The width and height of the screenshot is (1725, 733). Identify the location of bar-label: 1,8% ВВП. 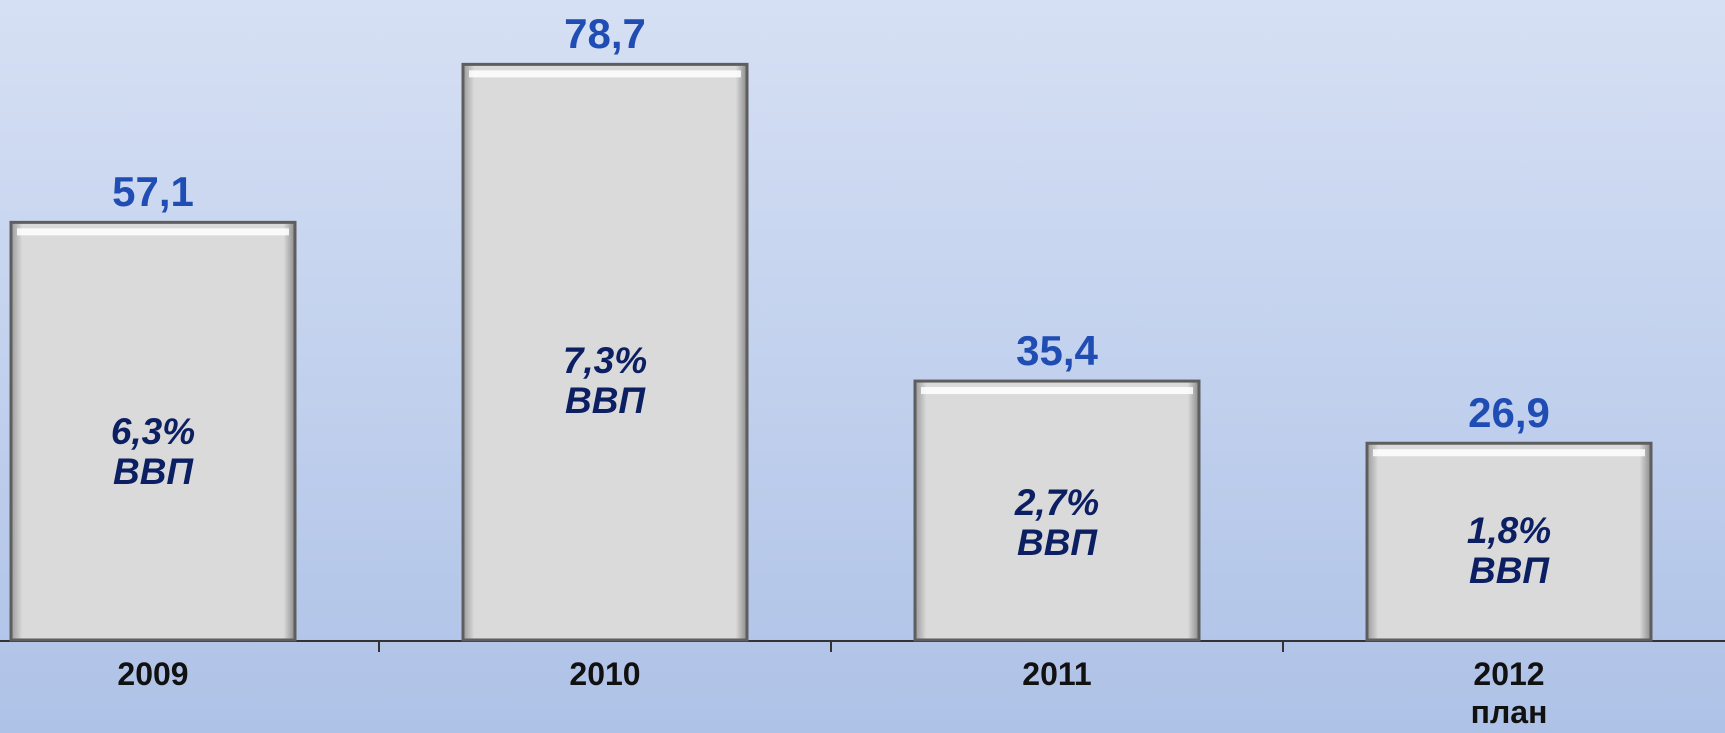
(1509, 551).